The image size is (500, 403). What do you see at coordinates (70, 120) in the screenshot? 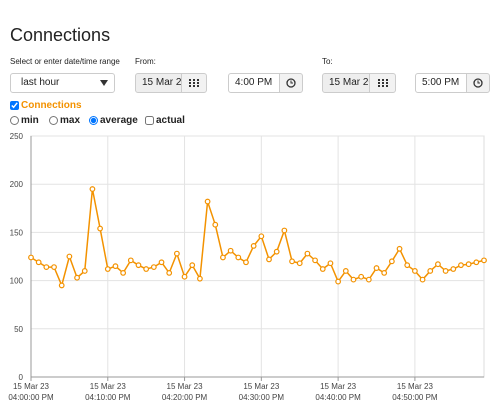
I see `option-label: max` at bounding box center [70, 120].